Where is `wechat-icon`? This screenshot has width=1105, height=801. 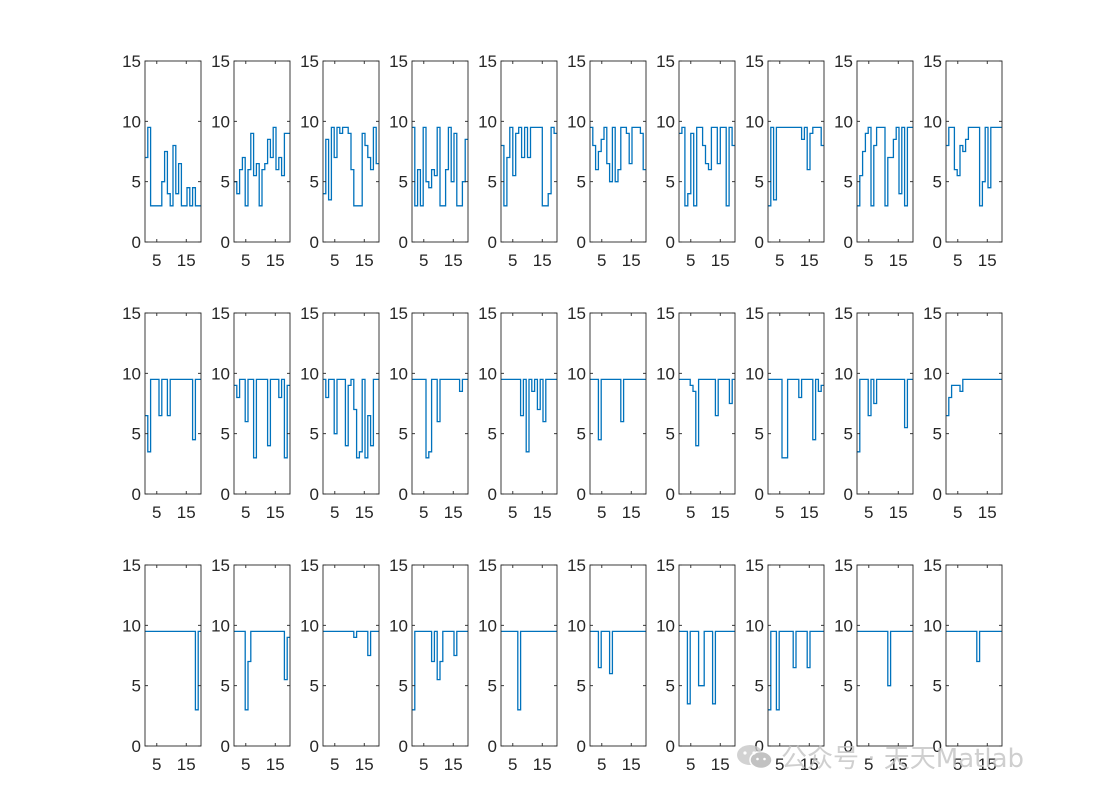
wechat-icon is located at coordinates (755, 757).